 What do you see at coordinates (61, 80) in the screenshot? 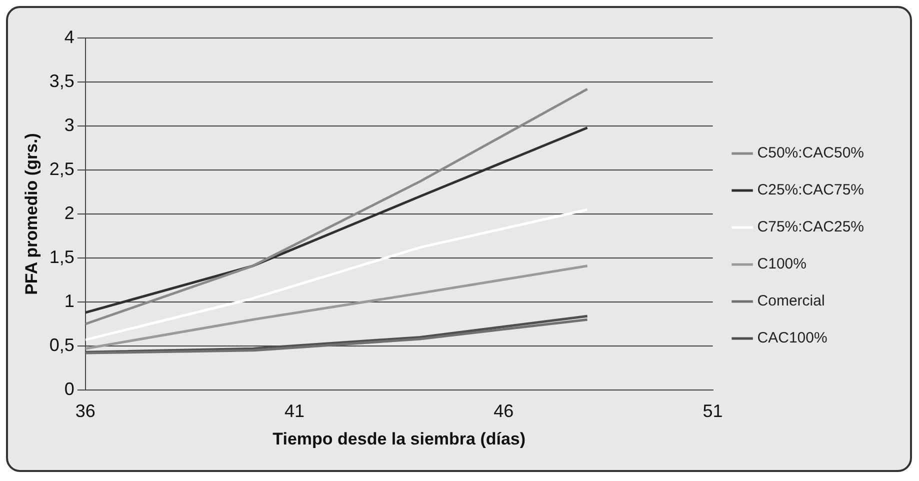
I see `y-tick-label: 3,5` at bounding box center [61, 80].